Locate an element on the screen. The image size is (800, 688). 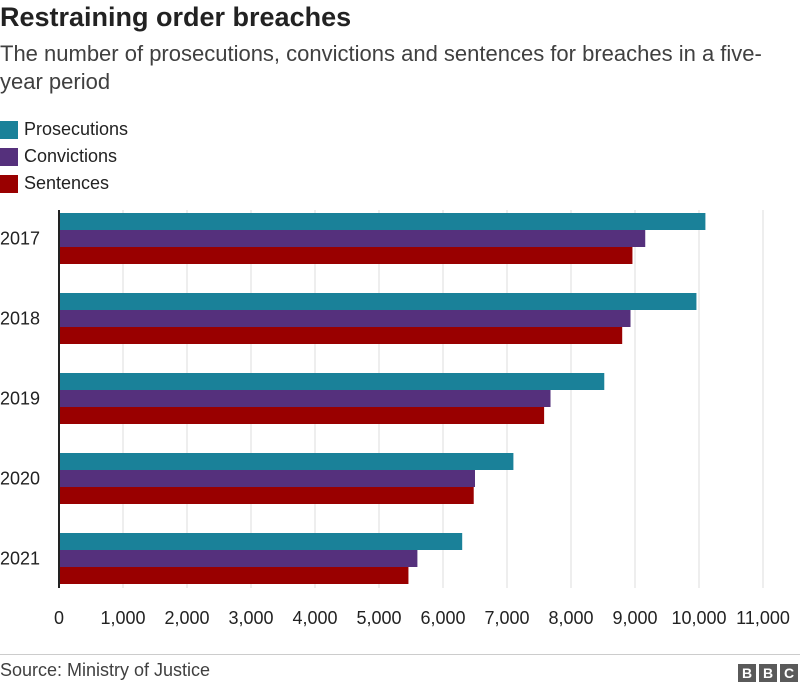
source-note: Source: Ministry of Justice is located at coordinates (105, 670).